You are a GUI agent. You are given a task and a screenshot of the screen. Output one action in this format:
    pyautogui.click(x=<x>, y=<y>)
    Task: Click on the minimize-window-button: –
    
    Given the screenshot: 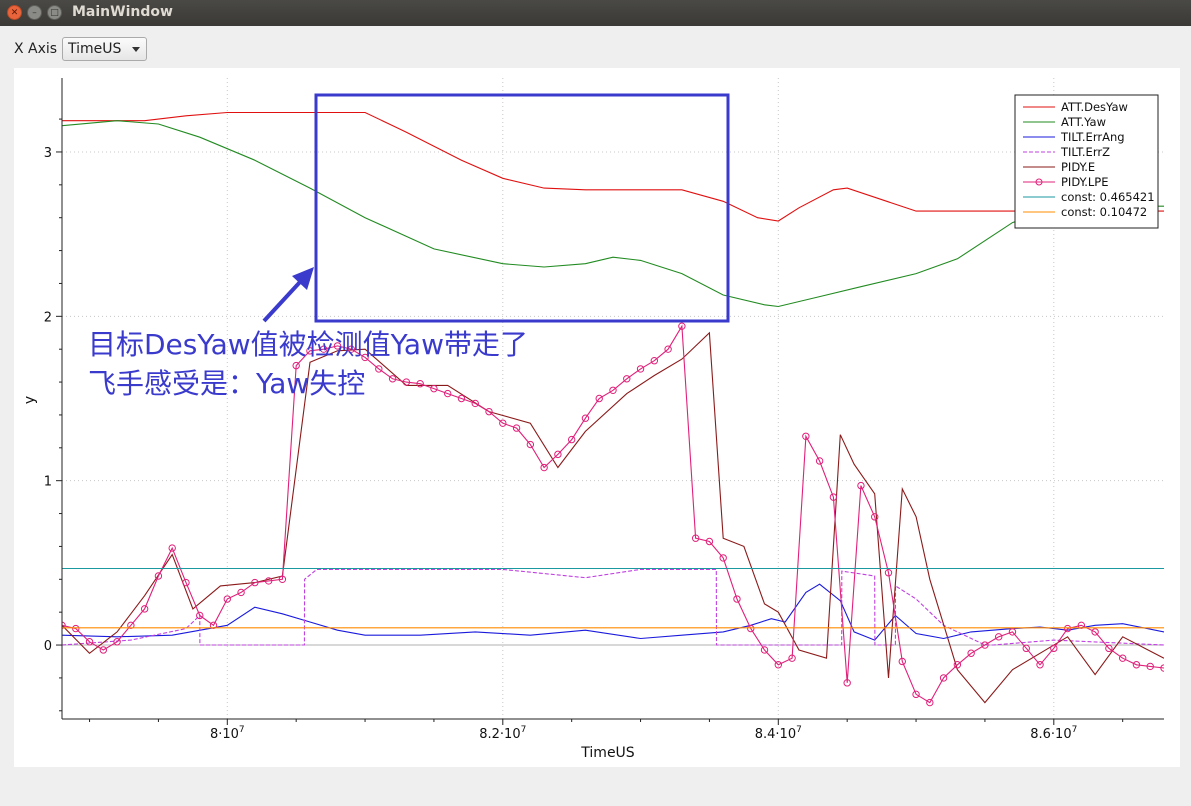 What is the action you would take?
    pyautogui.click(x=34, y=12)
    